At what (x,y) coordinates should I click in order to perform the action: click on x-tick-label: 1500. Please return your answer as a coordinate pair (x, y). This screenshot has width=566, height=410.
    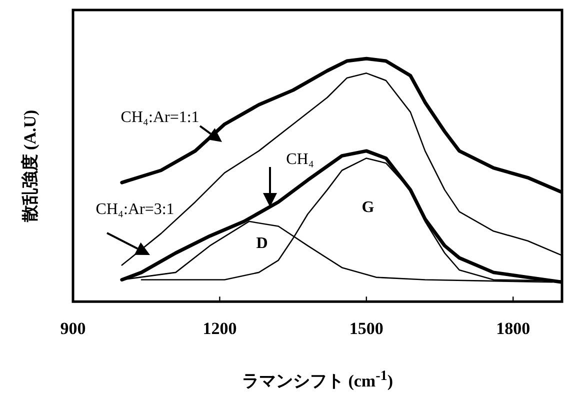
    Looking at the image, I should click on (366, 328).